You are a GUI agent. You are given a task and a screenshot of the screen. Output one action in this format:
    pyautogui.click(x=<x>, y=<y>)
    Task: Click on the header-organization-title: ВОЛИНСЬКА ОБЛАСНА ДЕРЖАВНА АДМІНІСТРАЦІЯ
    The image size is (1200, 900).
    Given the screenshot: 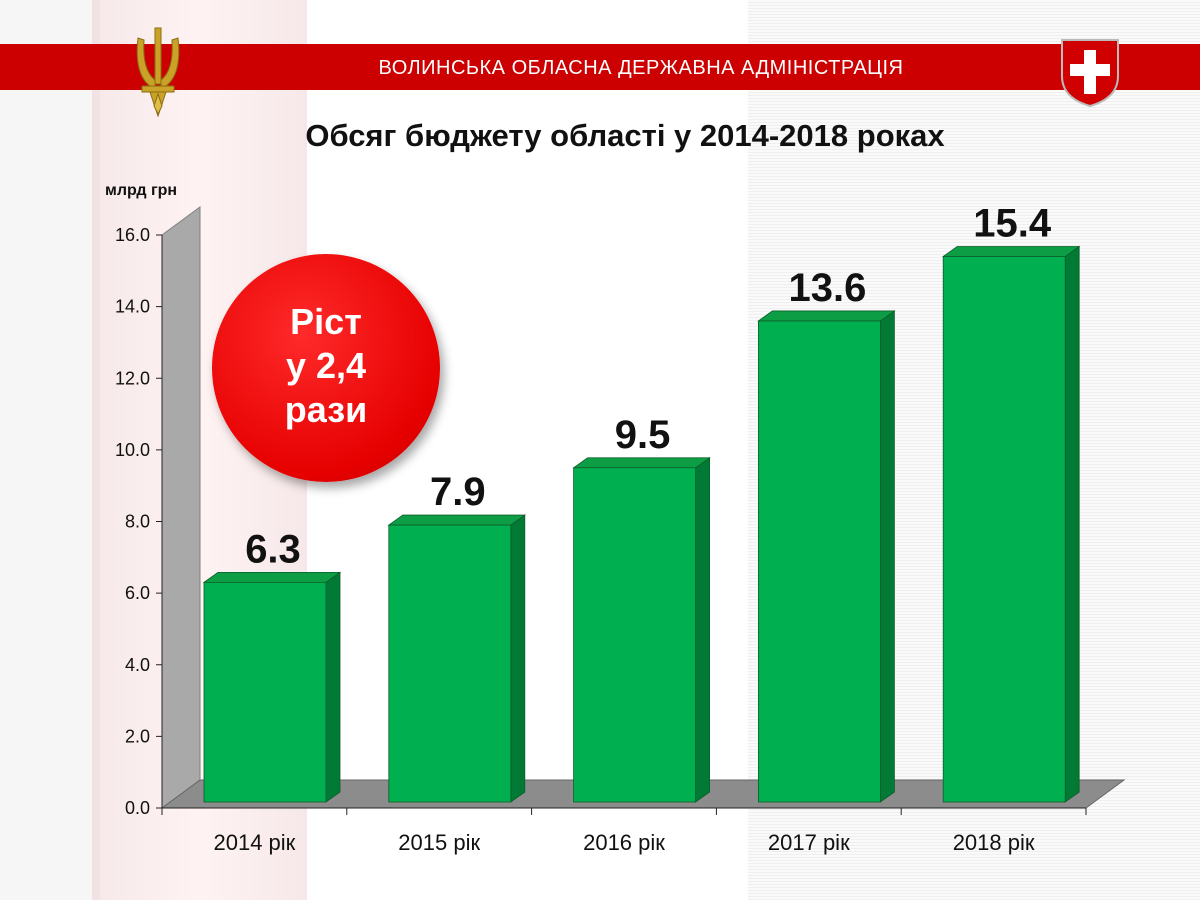 What is the action you would take?
    pyautogui.click(x=641, y=68)
    